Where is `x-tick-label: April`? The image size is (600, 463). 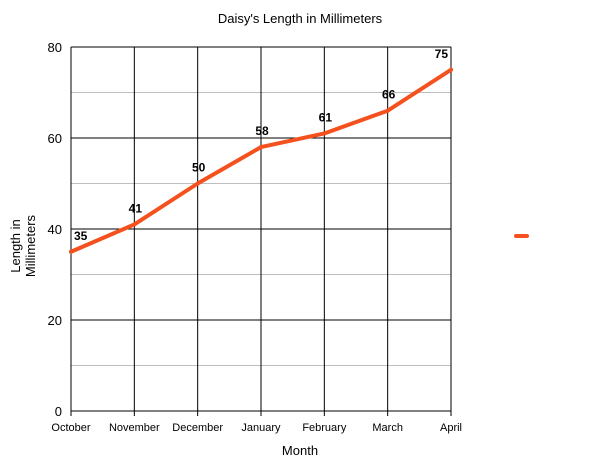 x-tick-label: April is located at coordinates (451, 428).